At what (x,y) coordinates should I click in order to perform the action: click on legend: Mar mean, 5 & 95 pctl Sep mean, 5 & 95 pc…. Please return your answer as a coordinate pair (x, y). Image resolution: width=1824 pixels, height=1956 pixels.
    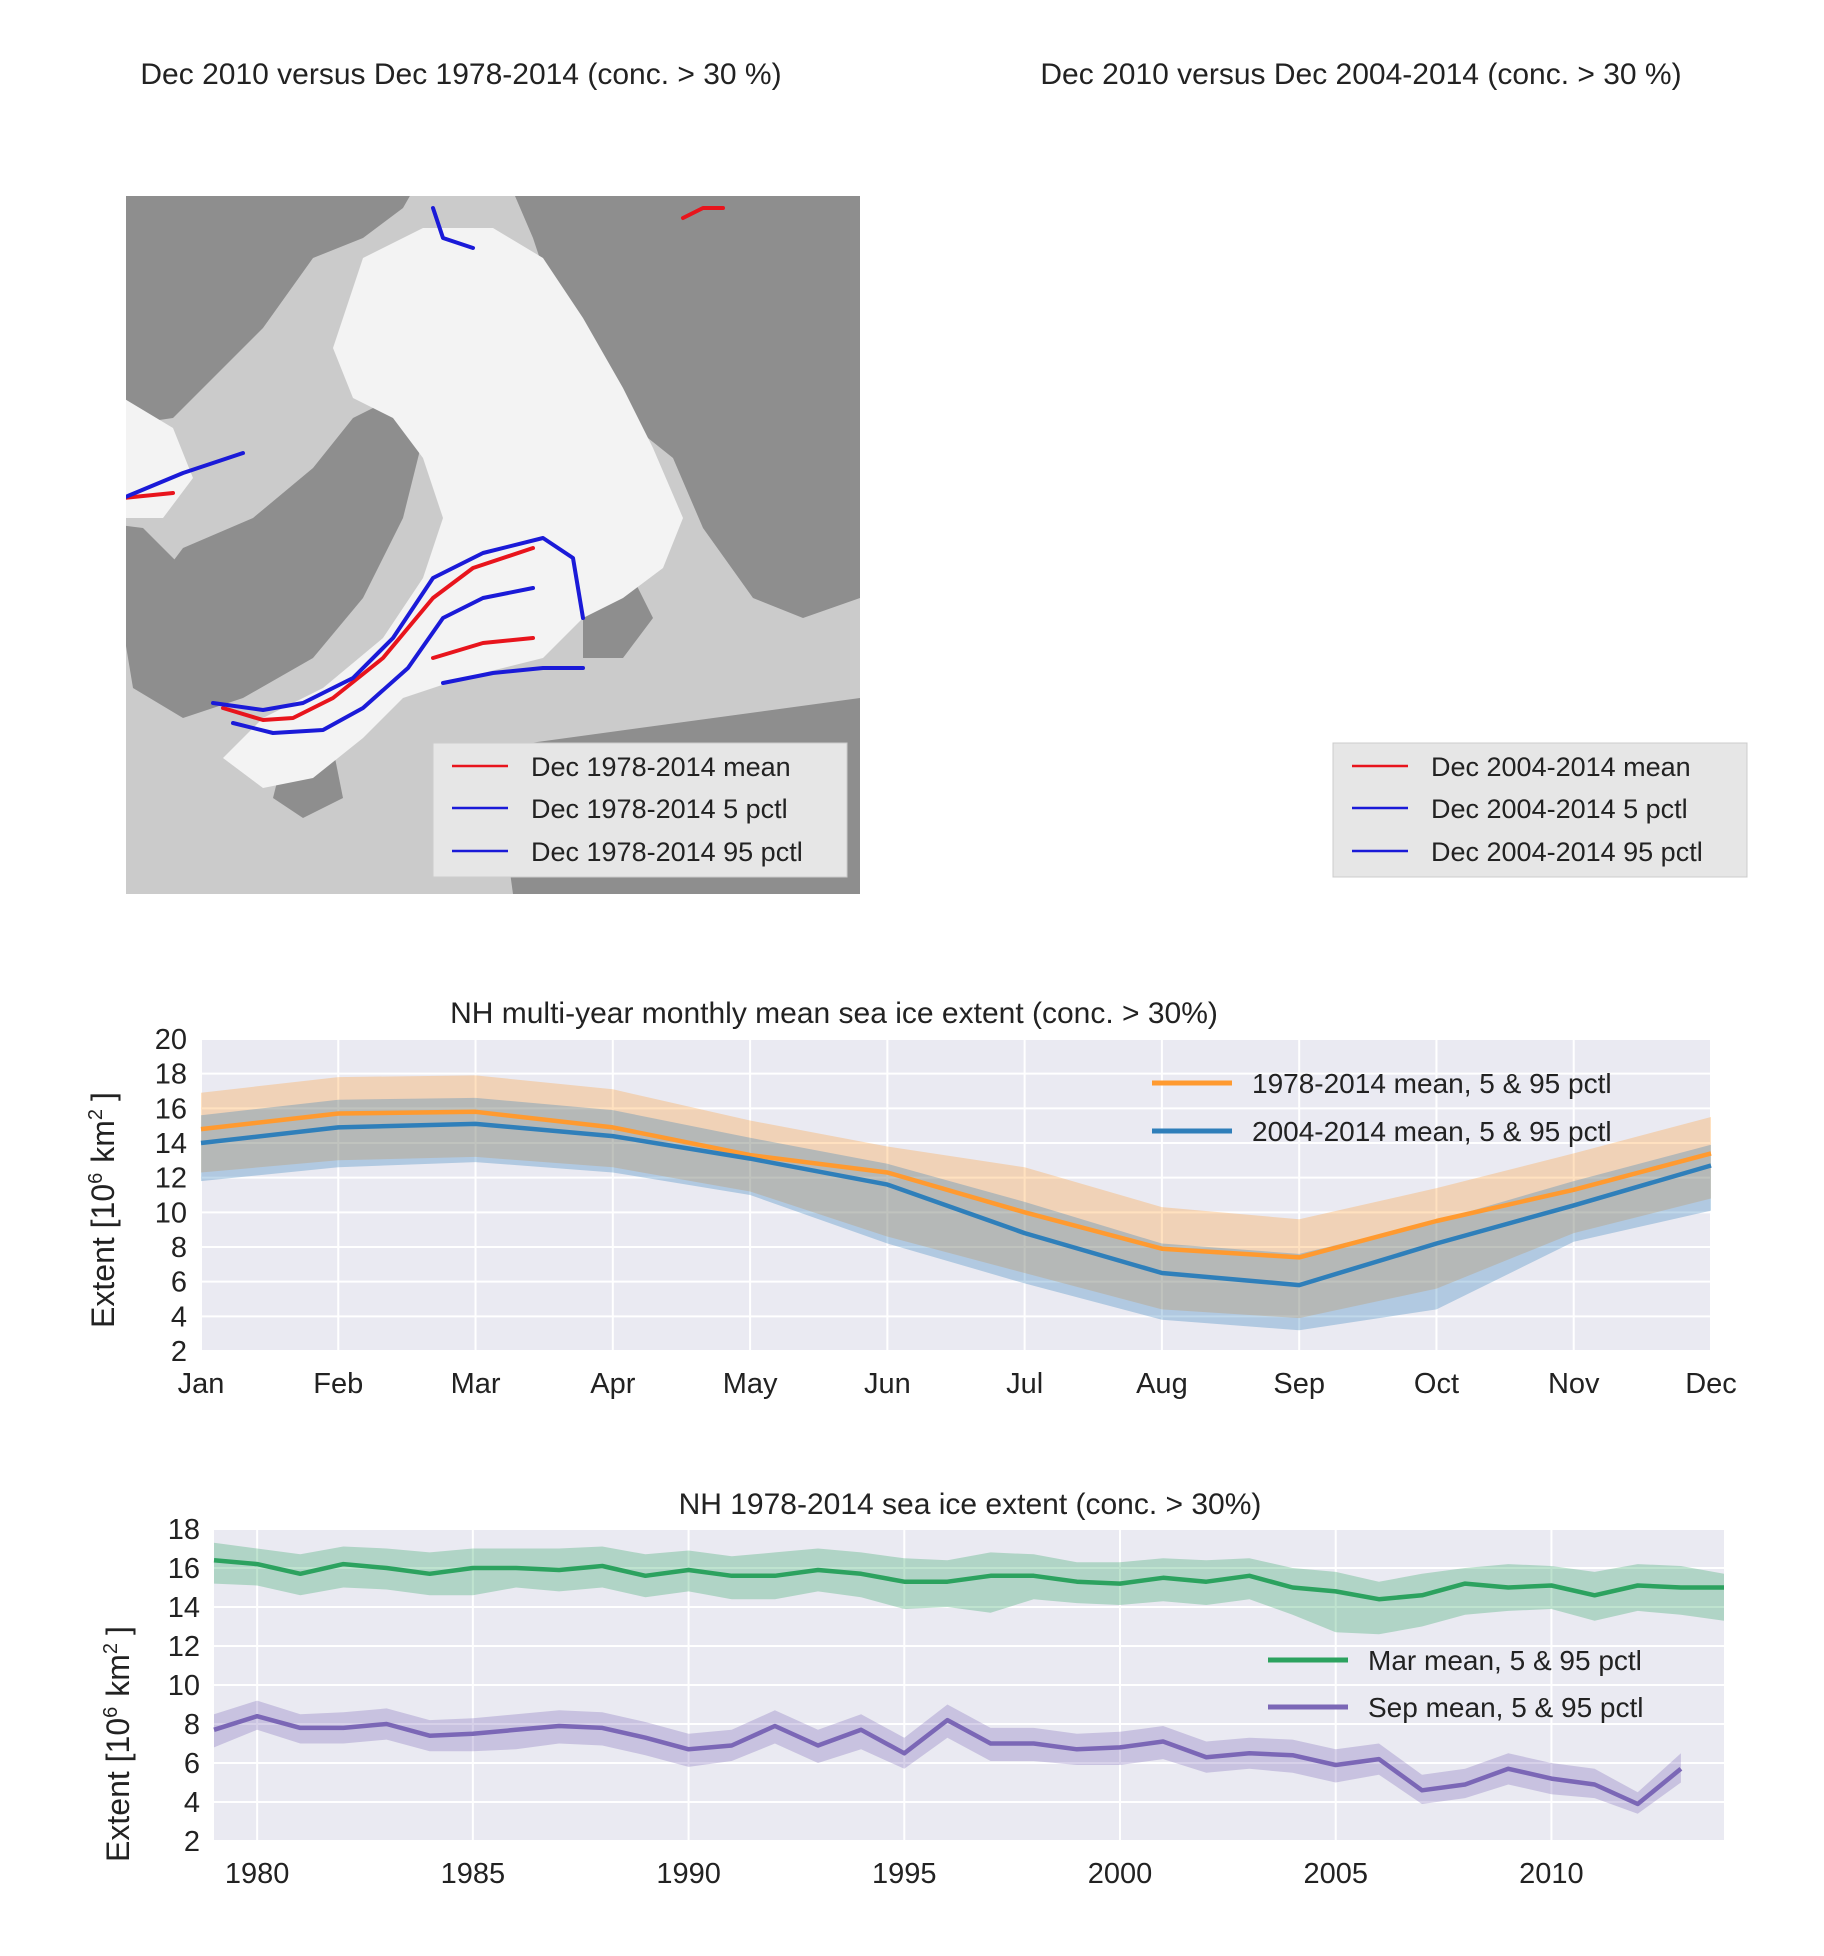
    Looking at the image, I should click on (1456, 1684).